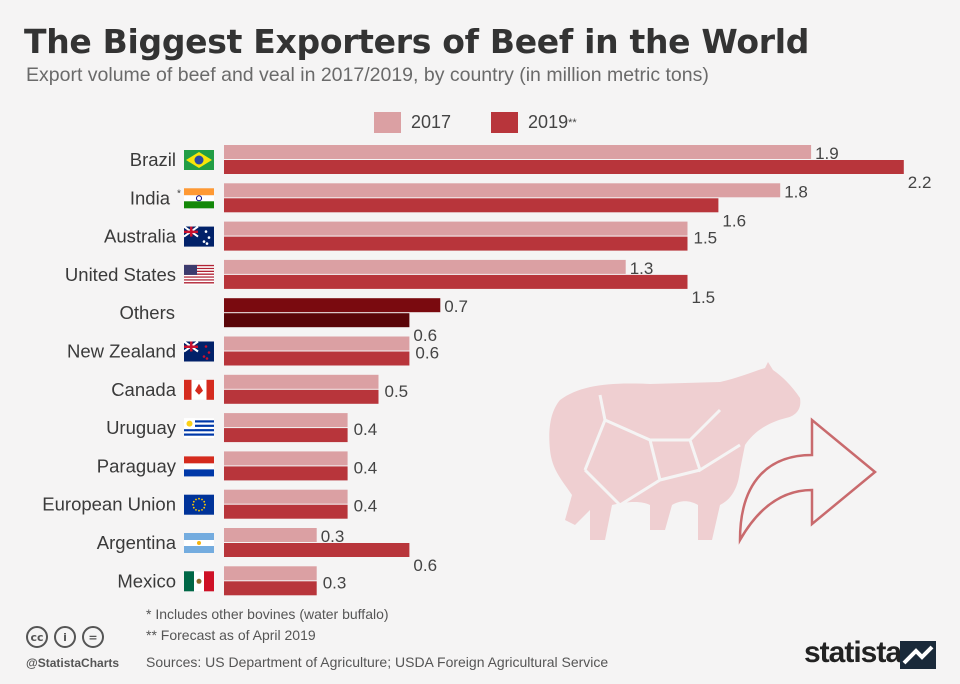 This screenshot has height=684, width=960. What do you see at coordinates (564, 167) in the screenshot?
I see `bar-2019-brazil` at bounding box center [564, 167].